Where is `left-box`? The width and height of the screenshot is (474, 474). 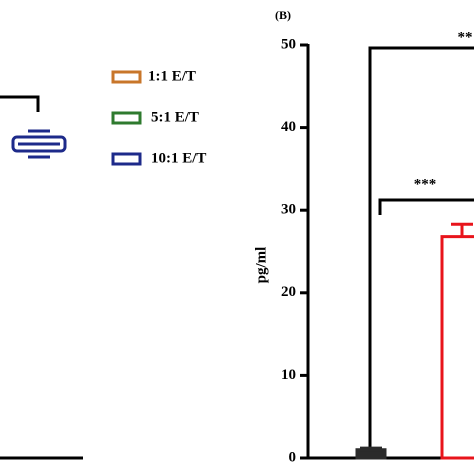 left-box is located at coordinates (39, 144).